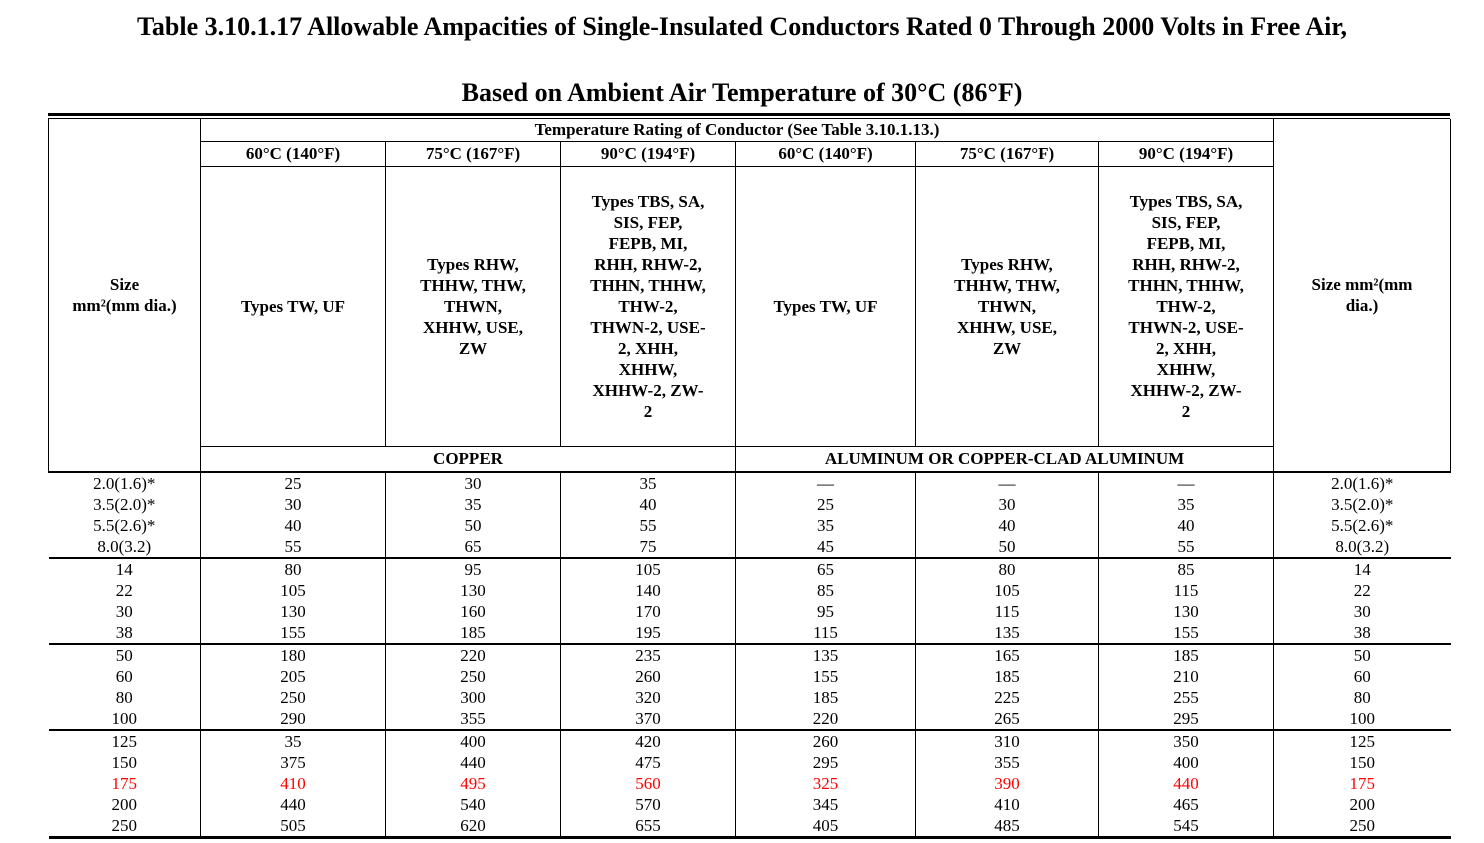  I want to click on temp-header-60c-aluminum: 60°C (140°F), so click(825, 154).